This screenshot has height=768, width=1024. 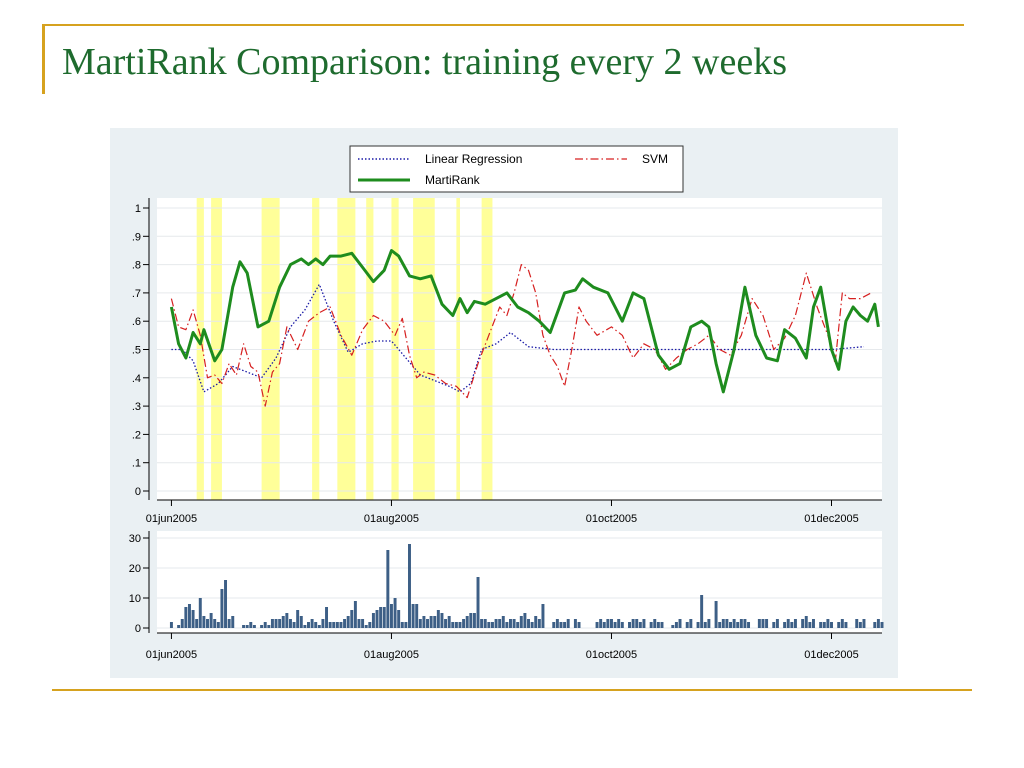 What do you see at coordinates (171, 655) in the screenshot?
I see `bar-x-tick-label: 01jun2005` at bounding box center [171, 655].